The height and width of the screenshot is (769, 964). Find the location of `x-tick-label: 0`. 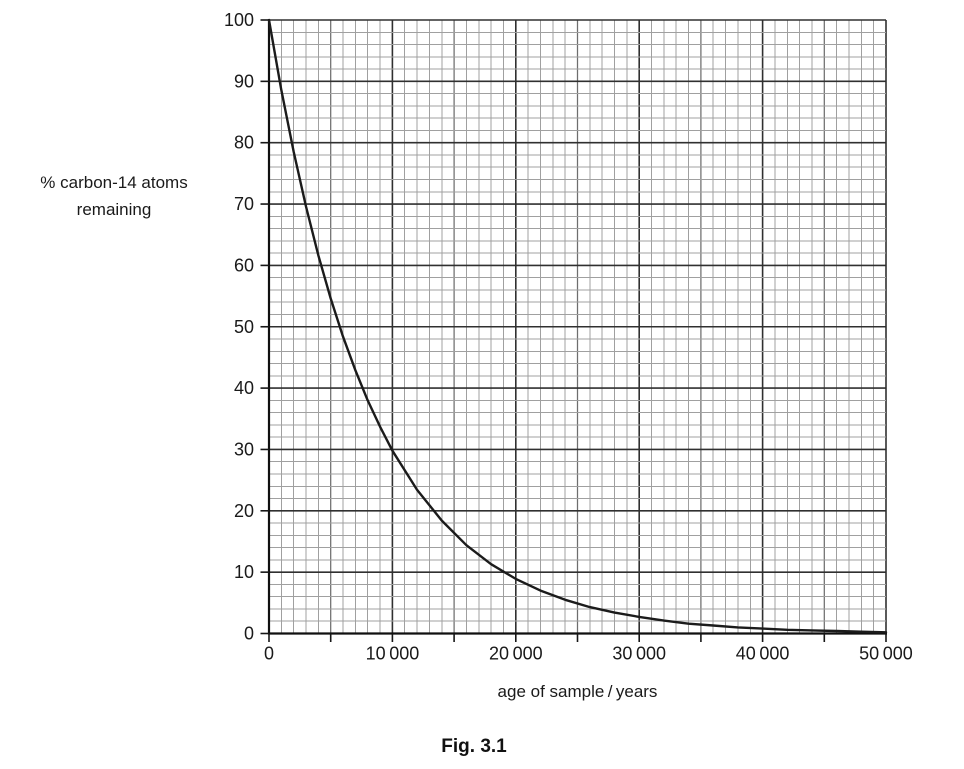

x-tick-label: 0 is located at coordinates (269, 654).